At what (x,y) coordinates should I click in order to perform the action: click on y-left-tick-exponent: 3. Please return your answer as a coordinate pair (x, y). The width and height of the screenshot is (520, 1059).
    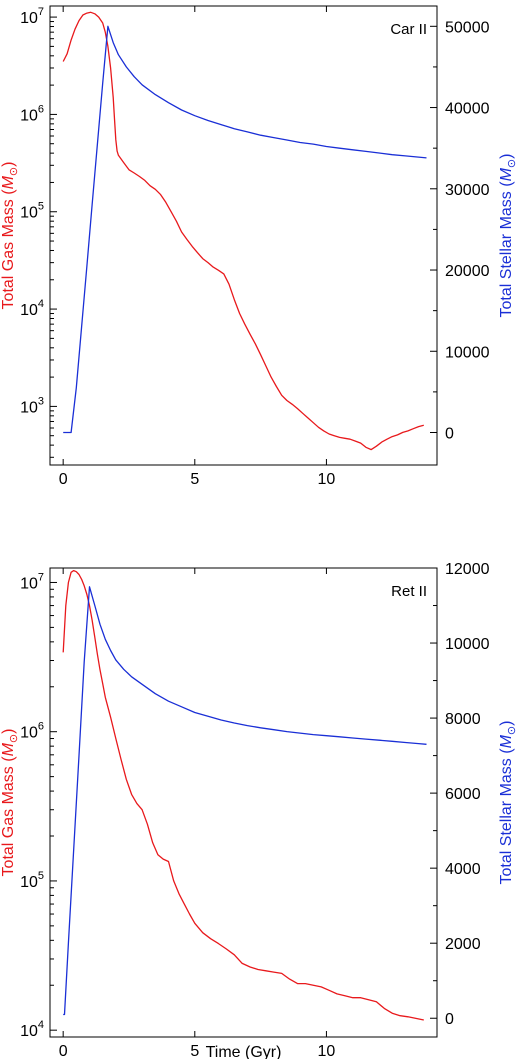
    Looking at the image, I should click on (41, 401).